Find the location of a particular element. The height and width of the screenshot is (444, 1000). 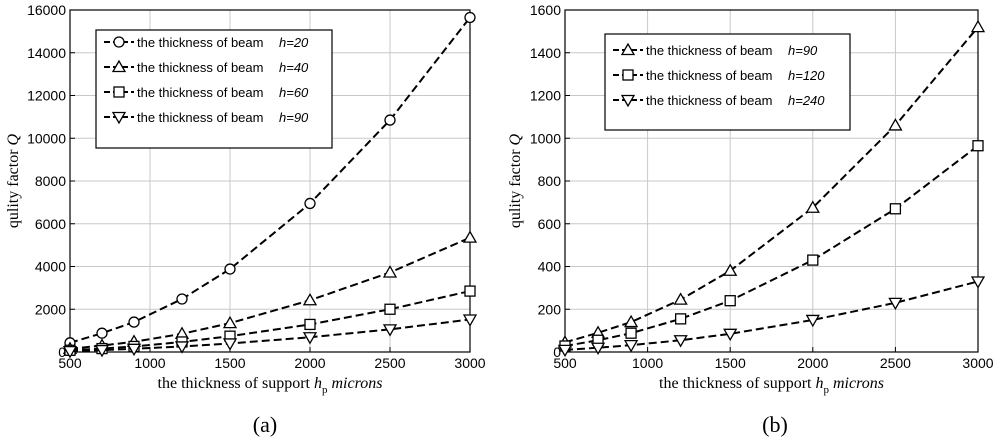

legend-param: h=60 is located at coordinates (294, 92).